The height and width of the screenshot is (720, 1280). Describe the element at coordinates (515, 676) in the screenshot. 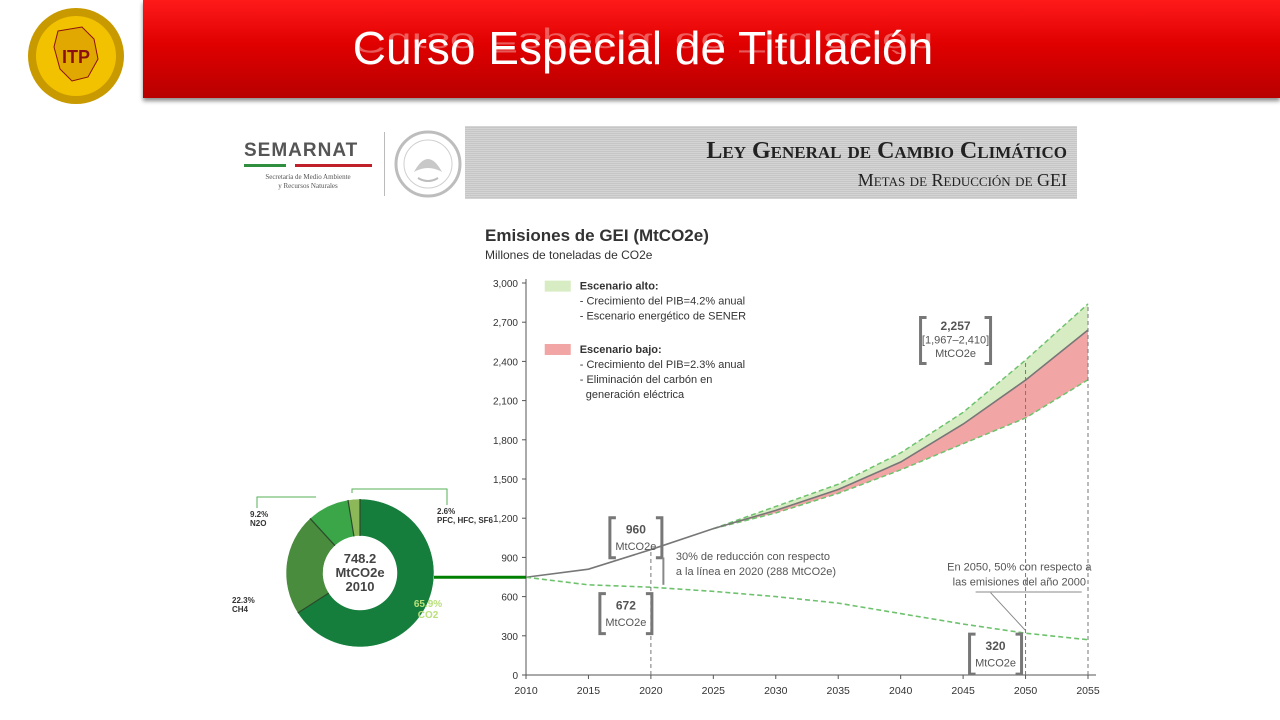

I see `y-tick-label: 0` at that location.